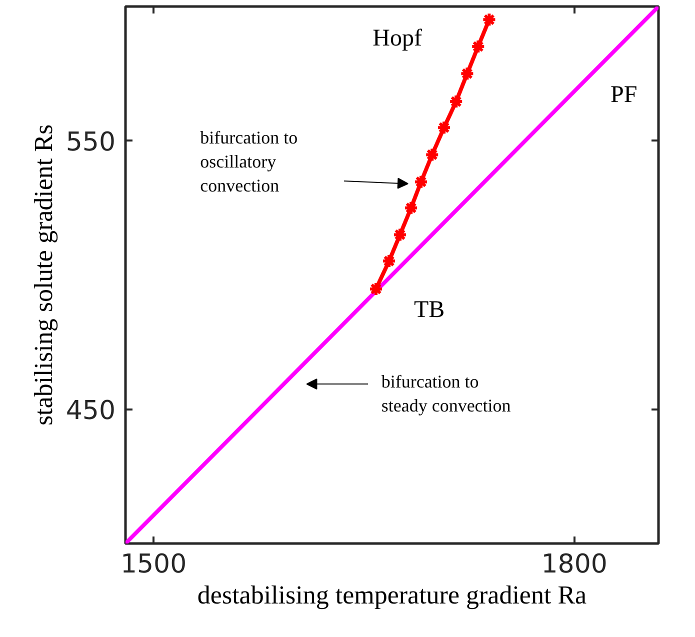 This screenshot has width=695, height=637. What do you see at coordinates (429, 309) in the screenshot?
I see `annotation: TB` at bounding box center [429, 309].